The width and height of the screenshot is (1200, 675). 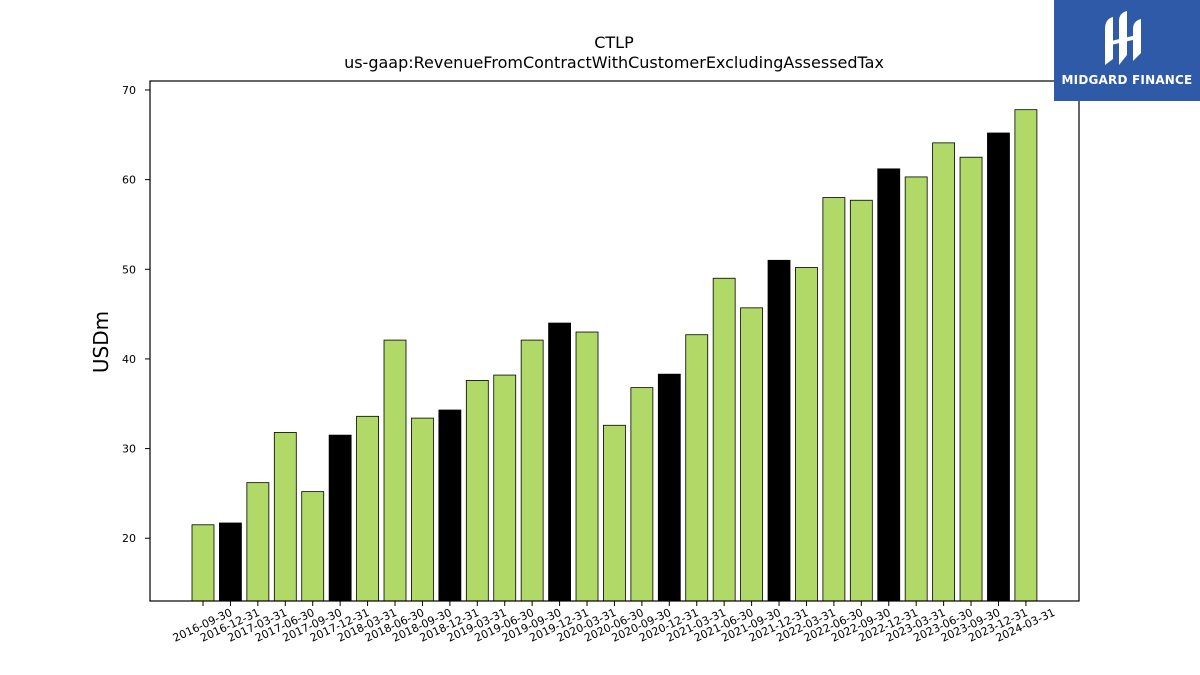 I want to click on y-axis-label: USDm, so click(x=101, y=342).